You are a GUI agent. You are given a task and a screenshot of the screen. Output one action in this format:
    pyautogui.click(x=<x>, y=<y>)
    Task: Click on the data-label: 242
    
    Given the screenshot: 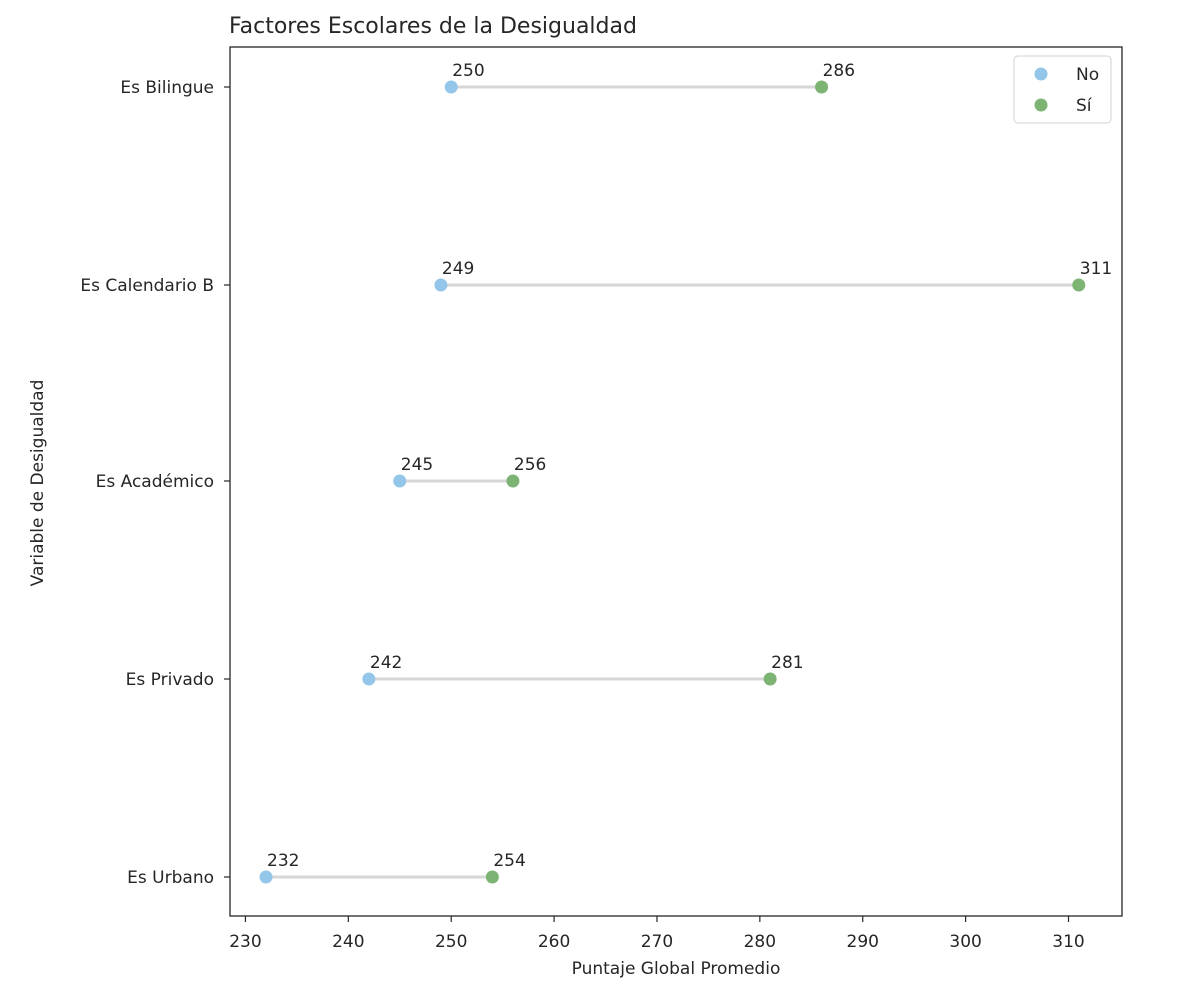 What is the action you would take?
    pyautogui.click(x=386, y=663)
    